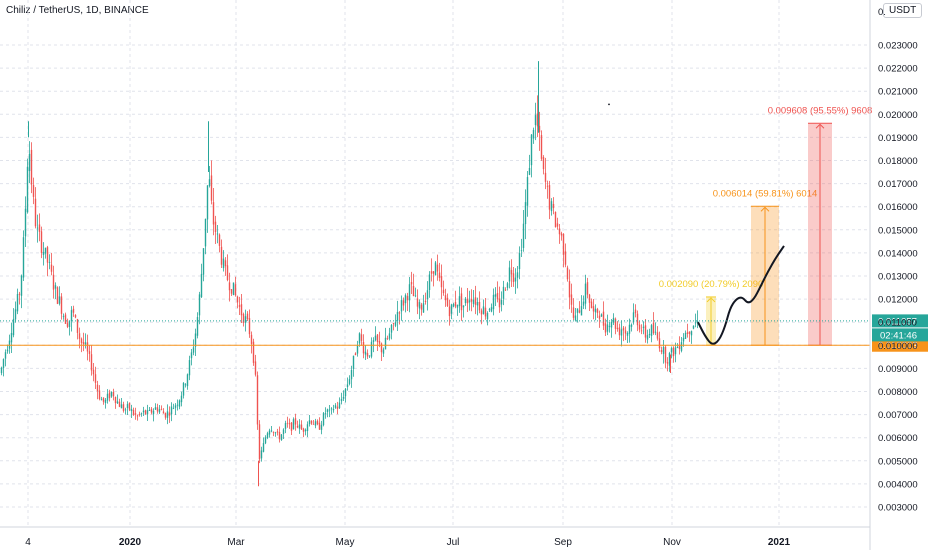  Describe the element at coordinates (898, 461) in the screenshot. I see `y-tick-label: 0.005000` at that location.